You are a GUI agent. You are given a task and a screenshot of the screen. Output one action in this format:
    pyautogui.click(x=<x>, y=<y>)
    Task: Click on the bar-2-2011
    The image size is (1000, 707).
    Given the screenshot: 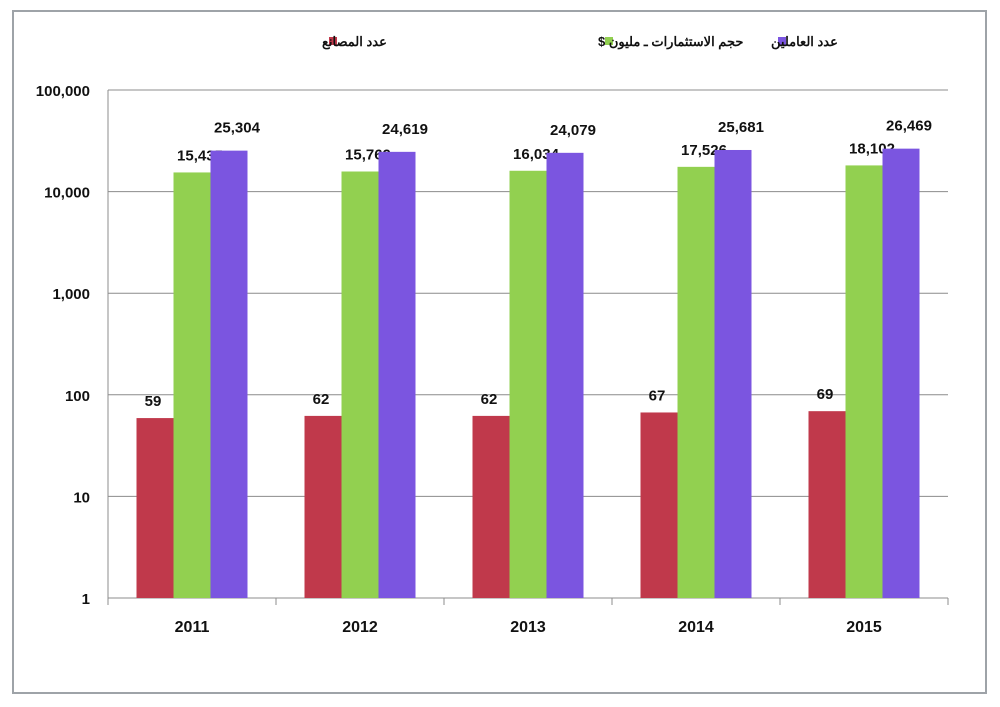 What is the action you would take?
    pyautogui.click(x=229, y=374)
    